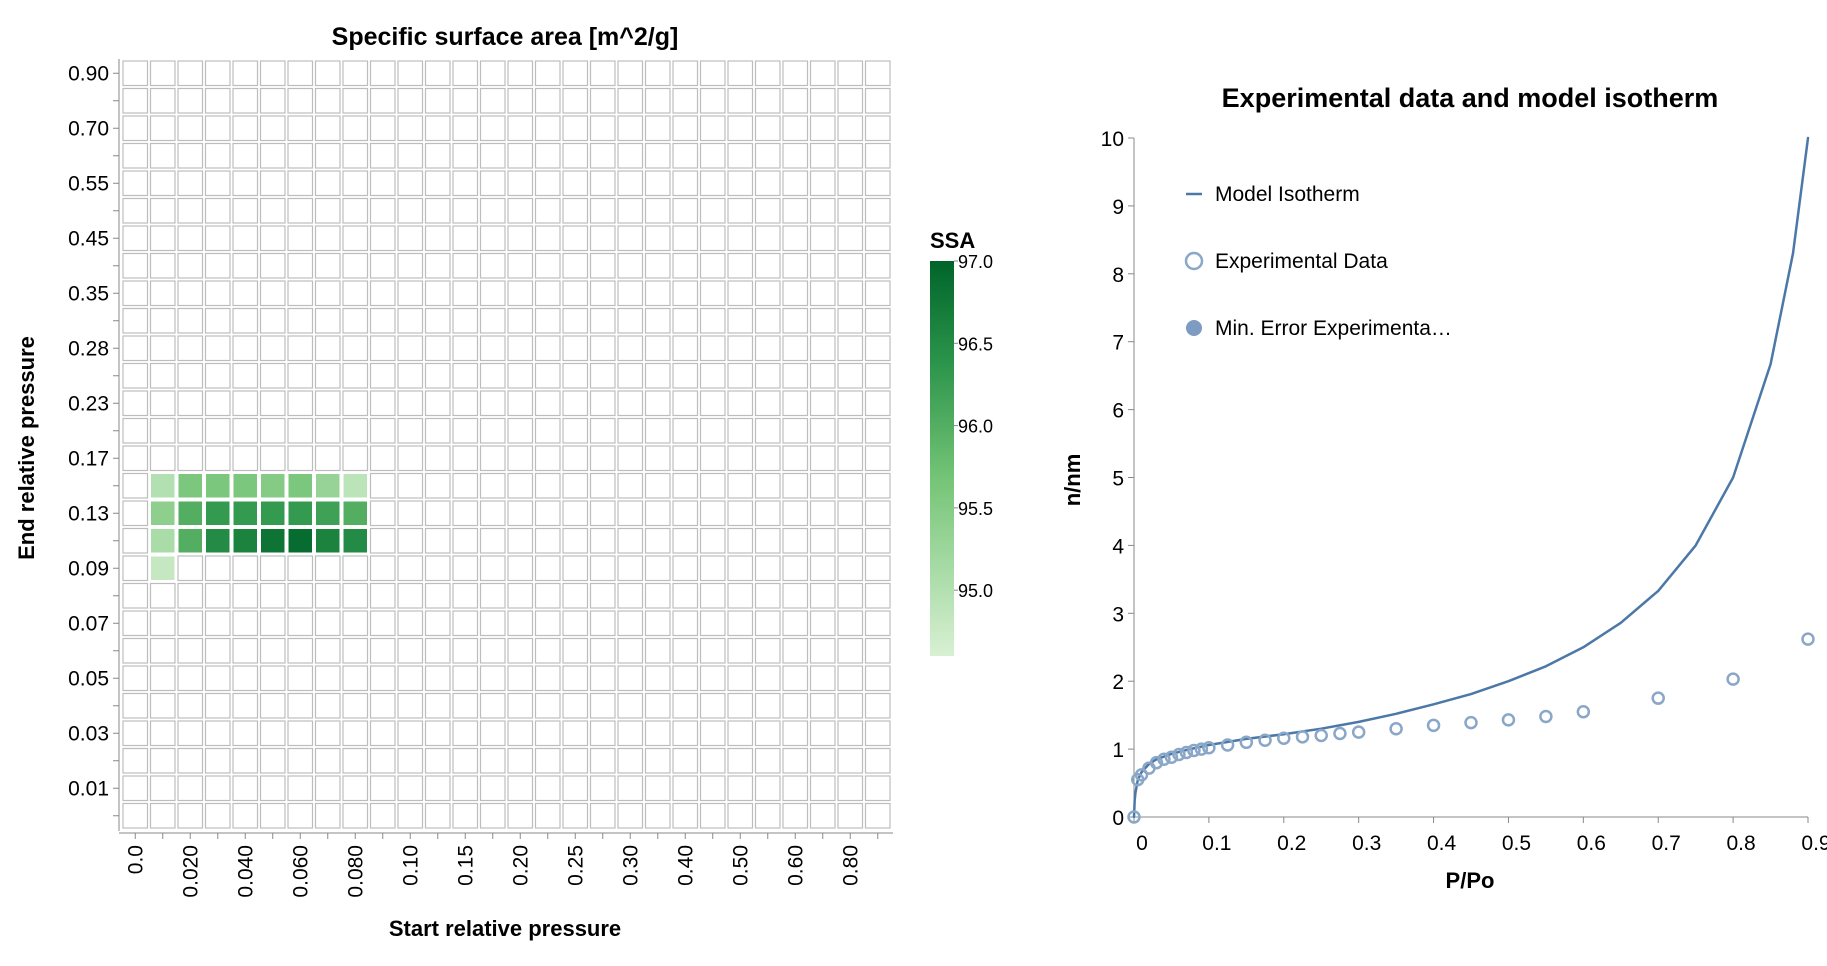 The image size is (1827, 966). What do you see at coordinates (1118, 818) in the screenshot?
I see `isotherm-y-tick-label: 0` at bounding box center [1118, 818].